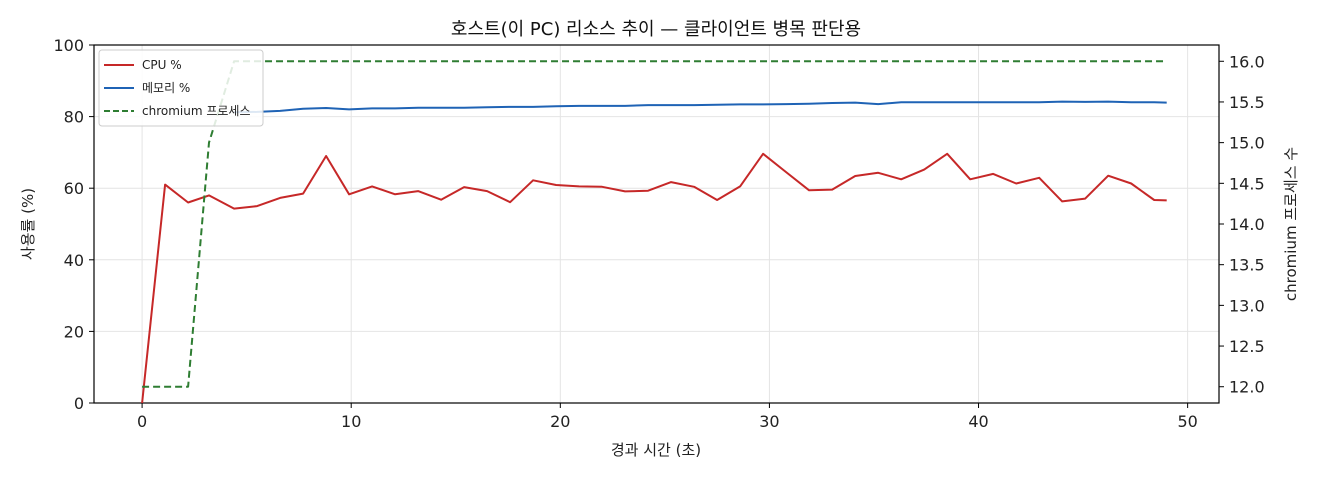 This screenshot has width=1320, height=480. I want to click on legend-label-chromium: chromium 프로세스, so click(196, 111).